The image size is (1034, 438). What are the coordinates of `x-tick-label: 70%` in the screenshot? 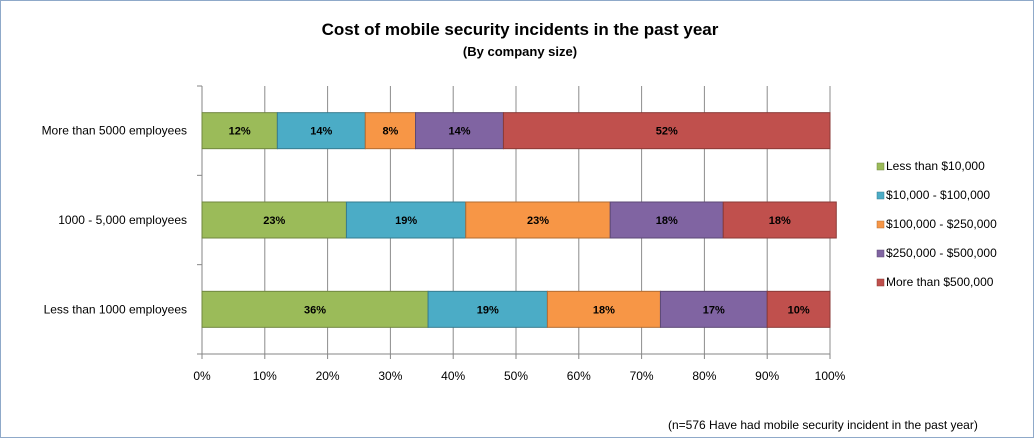 It's located at (642, 376).